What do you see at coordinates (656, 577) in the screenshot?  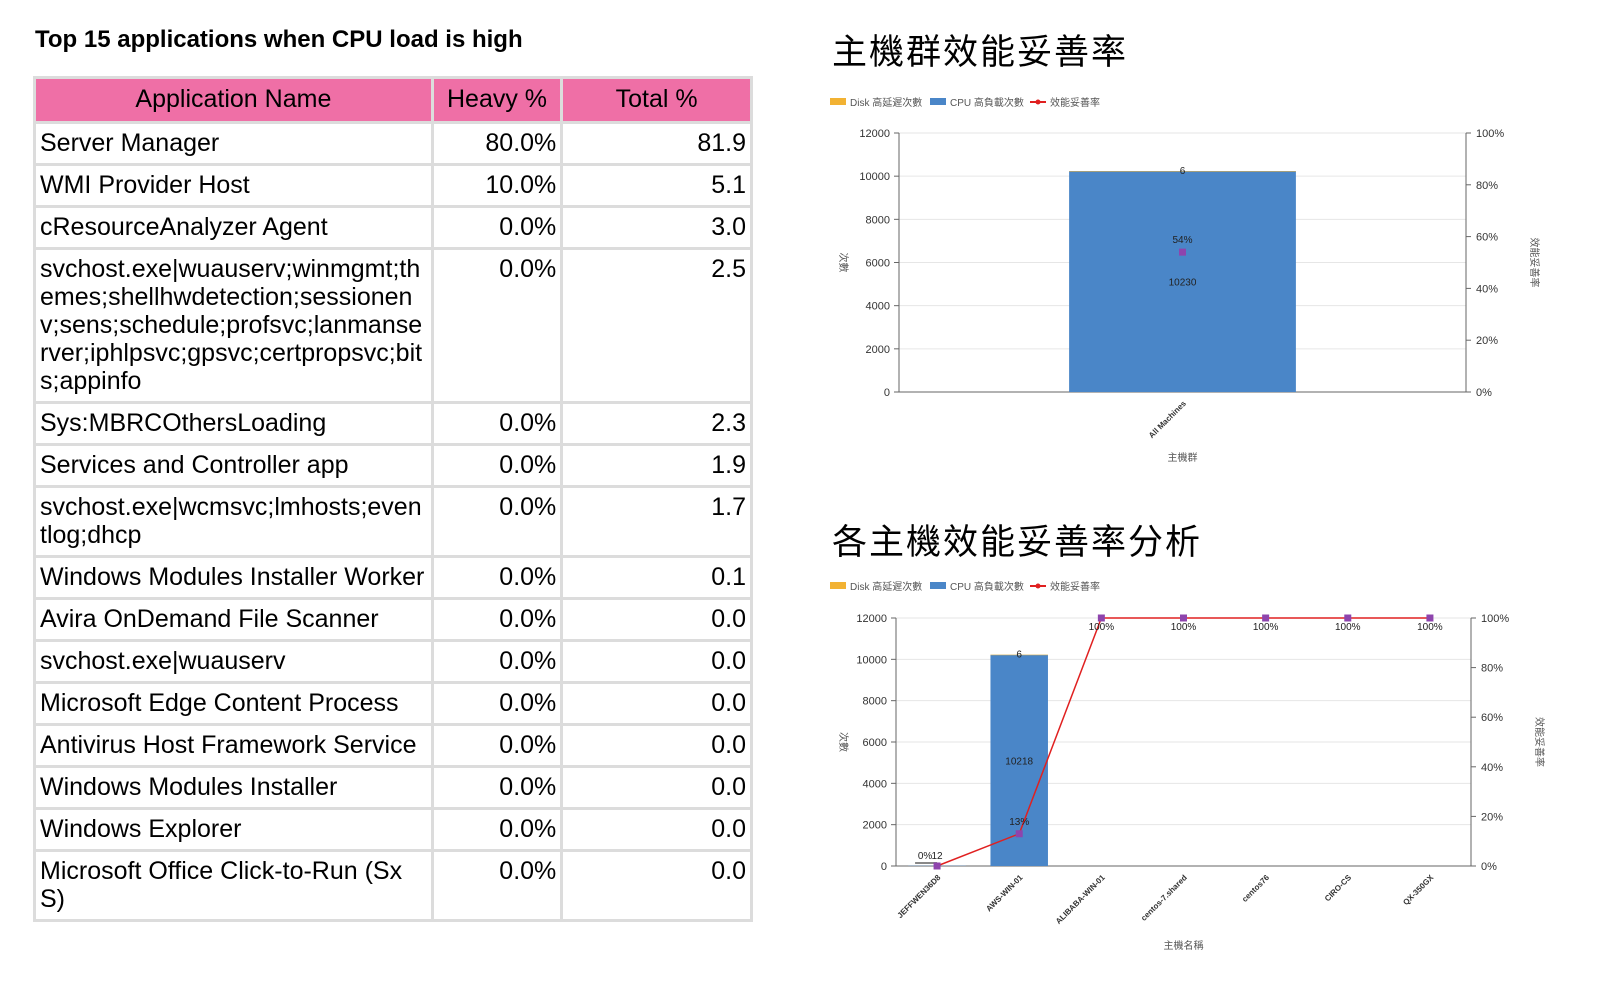 I see `total-percent-cell: 0.1` at bounding box center [656, 577].